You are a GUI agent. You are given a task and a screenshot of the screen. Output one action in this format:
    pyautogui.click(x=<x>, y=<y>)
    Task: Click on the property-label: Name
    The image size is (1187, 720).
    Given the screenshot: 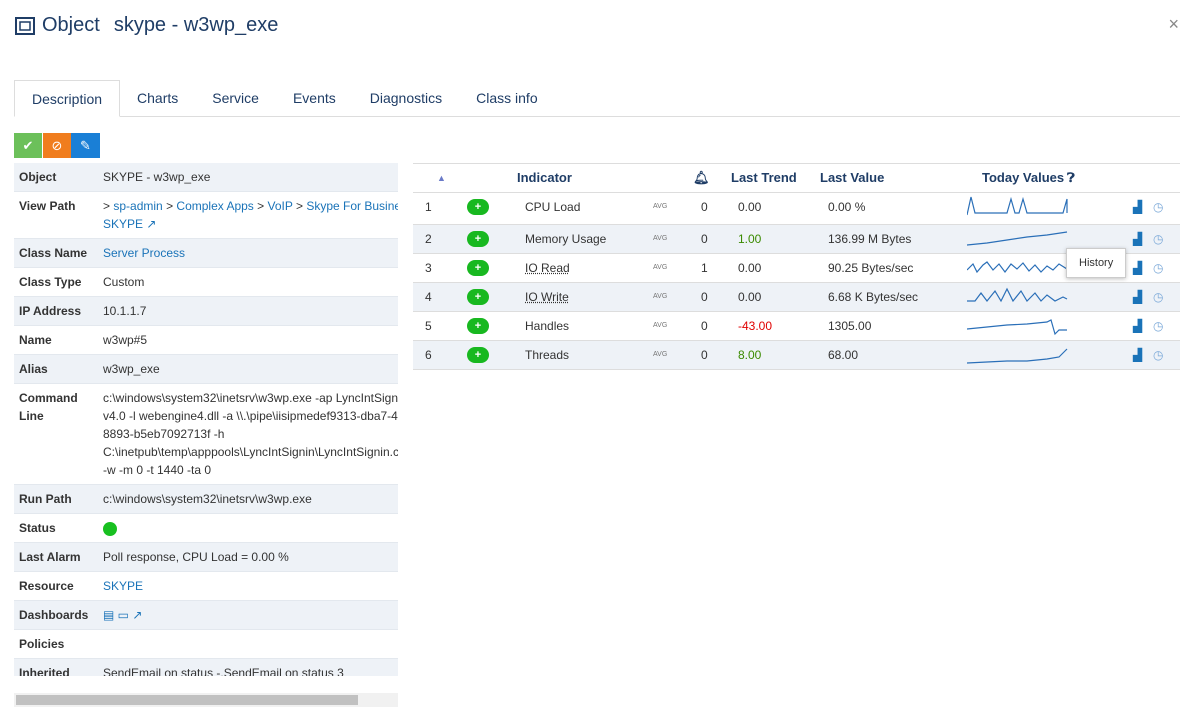 What is the action you would take?
    pyautogui.click(x=35, y=340)
    